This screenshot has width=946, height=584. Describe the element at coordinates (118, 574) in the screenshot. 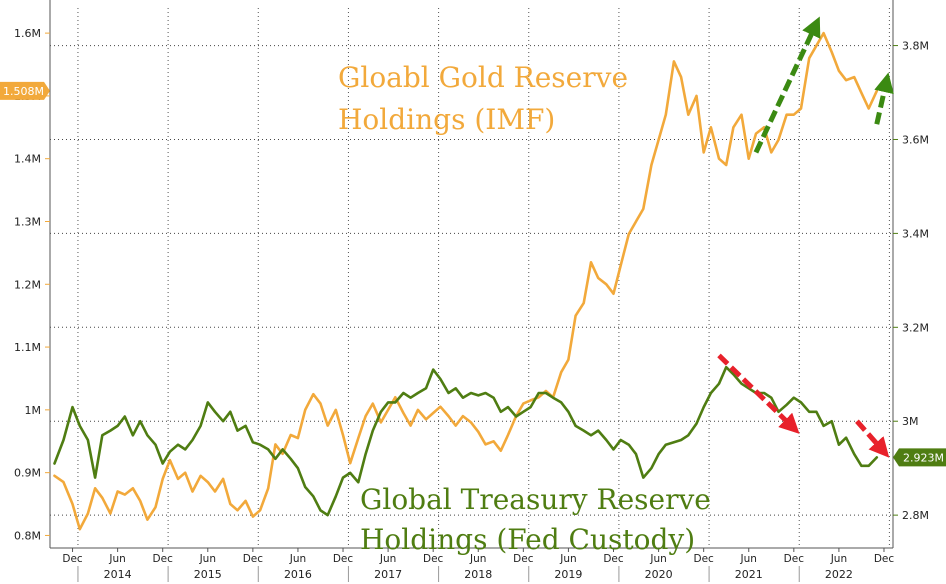

I see `x-year-label: 2014` at that location.